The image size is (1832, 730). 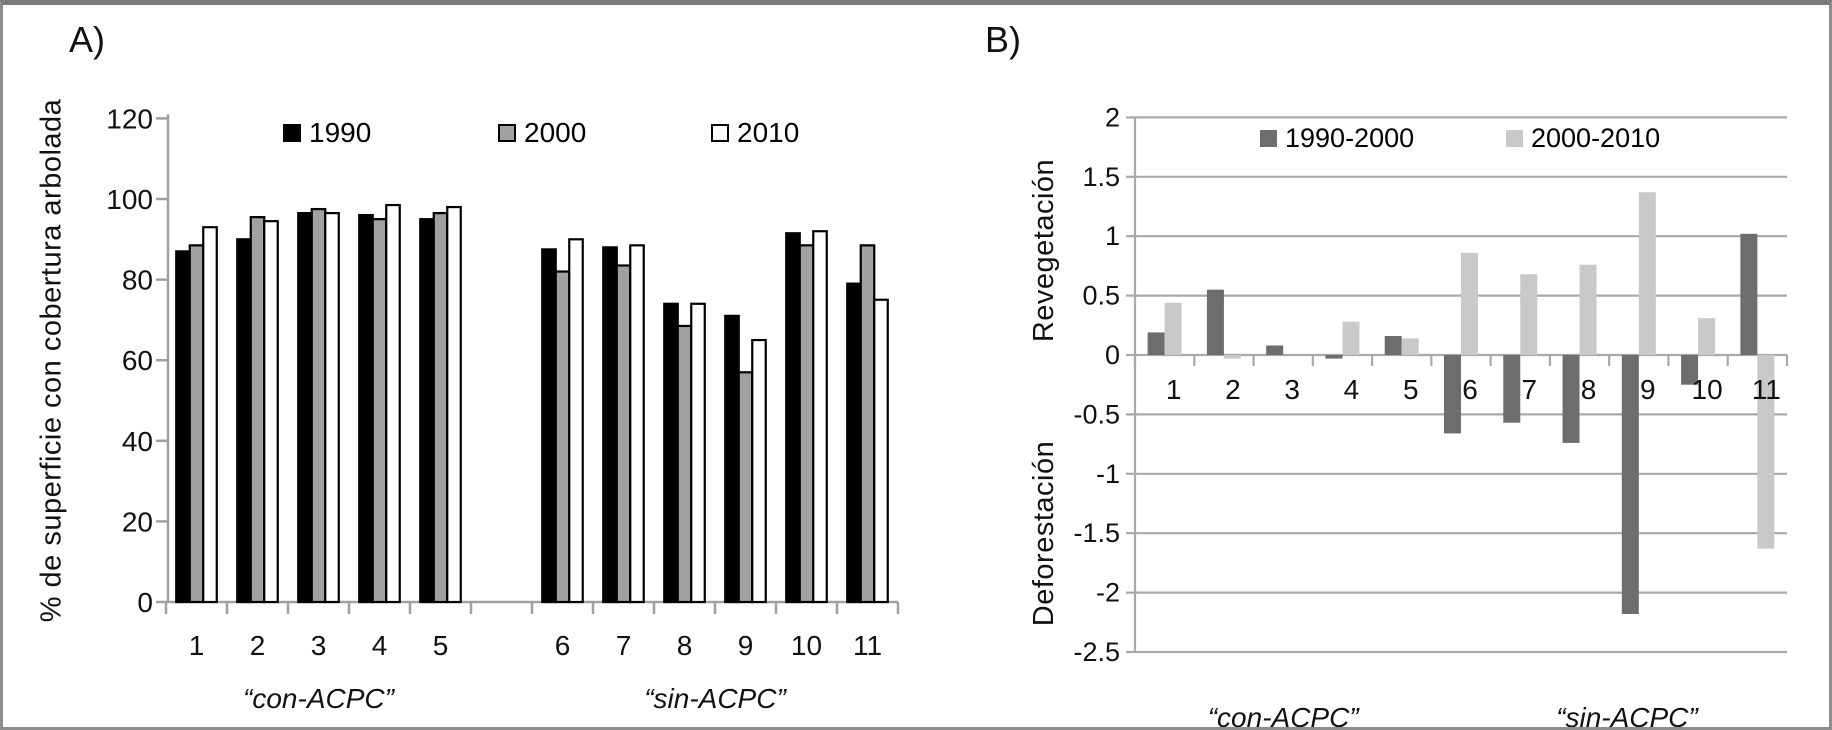 What do you see at coordinates (806, 424) in the screenshot?
I see `panel-a-bar-2000-cat10` at bounding box center [806, 424].